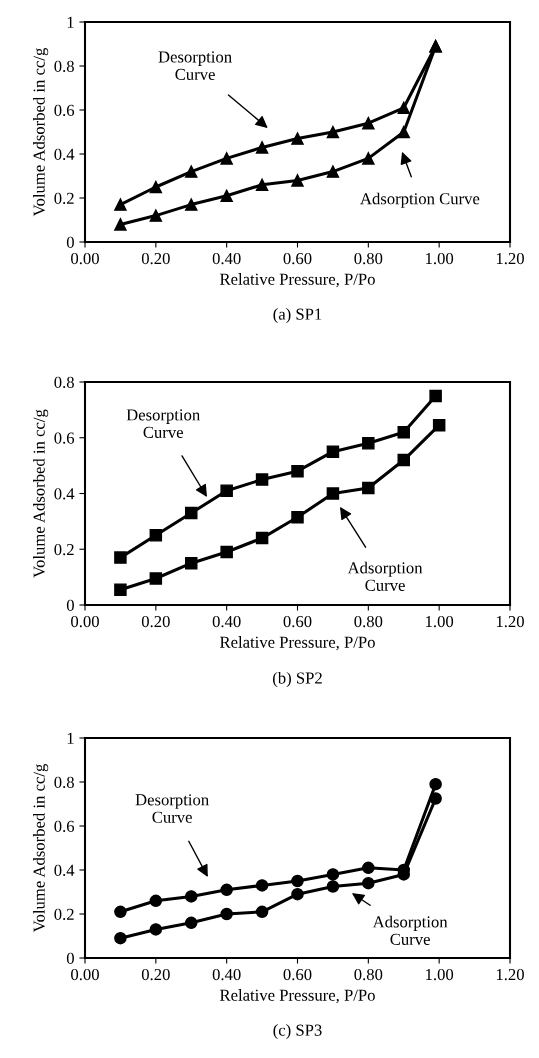 This screenshot has height=1058, width=539. I want to click on text: (a) SP1, so click(297, 316).